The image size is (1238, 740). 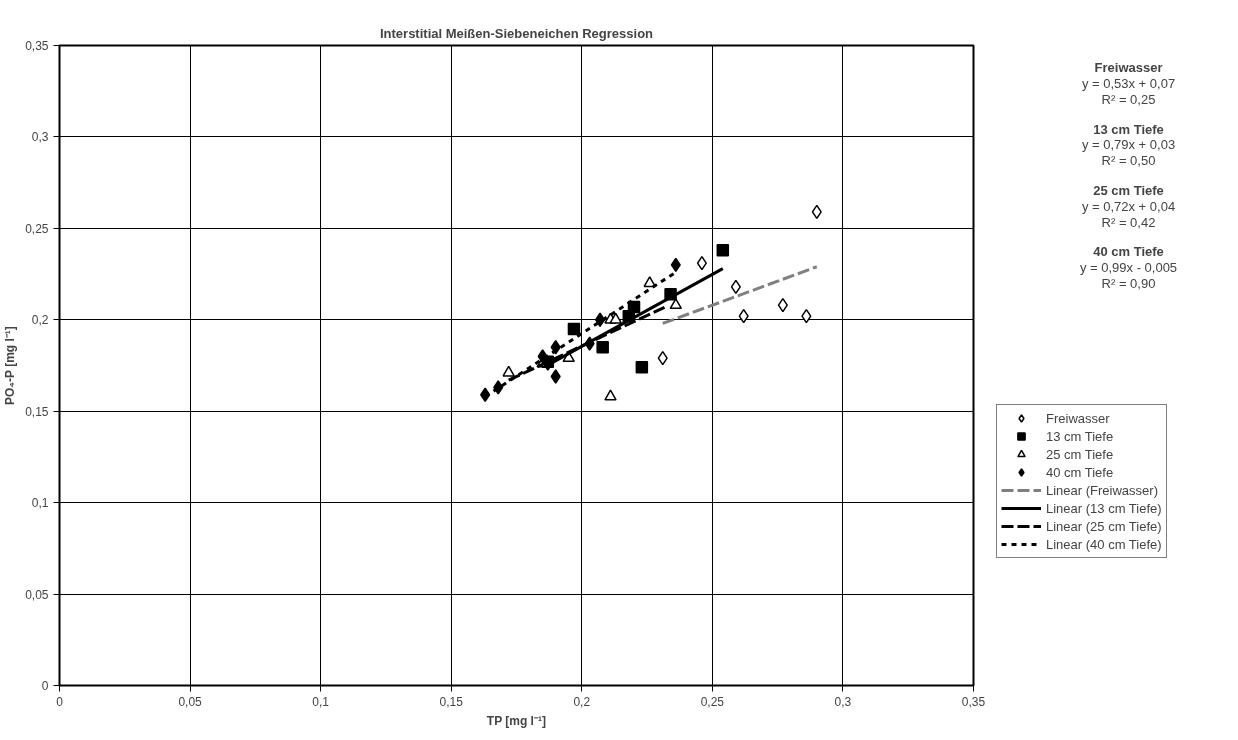 What do you see at coordinates (973, 701) in the screenshot?
I see `x-tick-label: 0,35` at bounding box center [973, 701].